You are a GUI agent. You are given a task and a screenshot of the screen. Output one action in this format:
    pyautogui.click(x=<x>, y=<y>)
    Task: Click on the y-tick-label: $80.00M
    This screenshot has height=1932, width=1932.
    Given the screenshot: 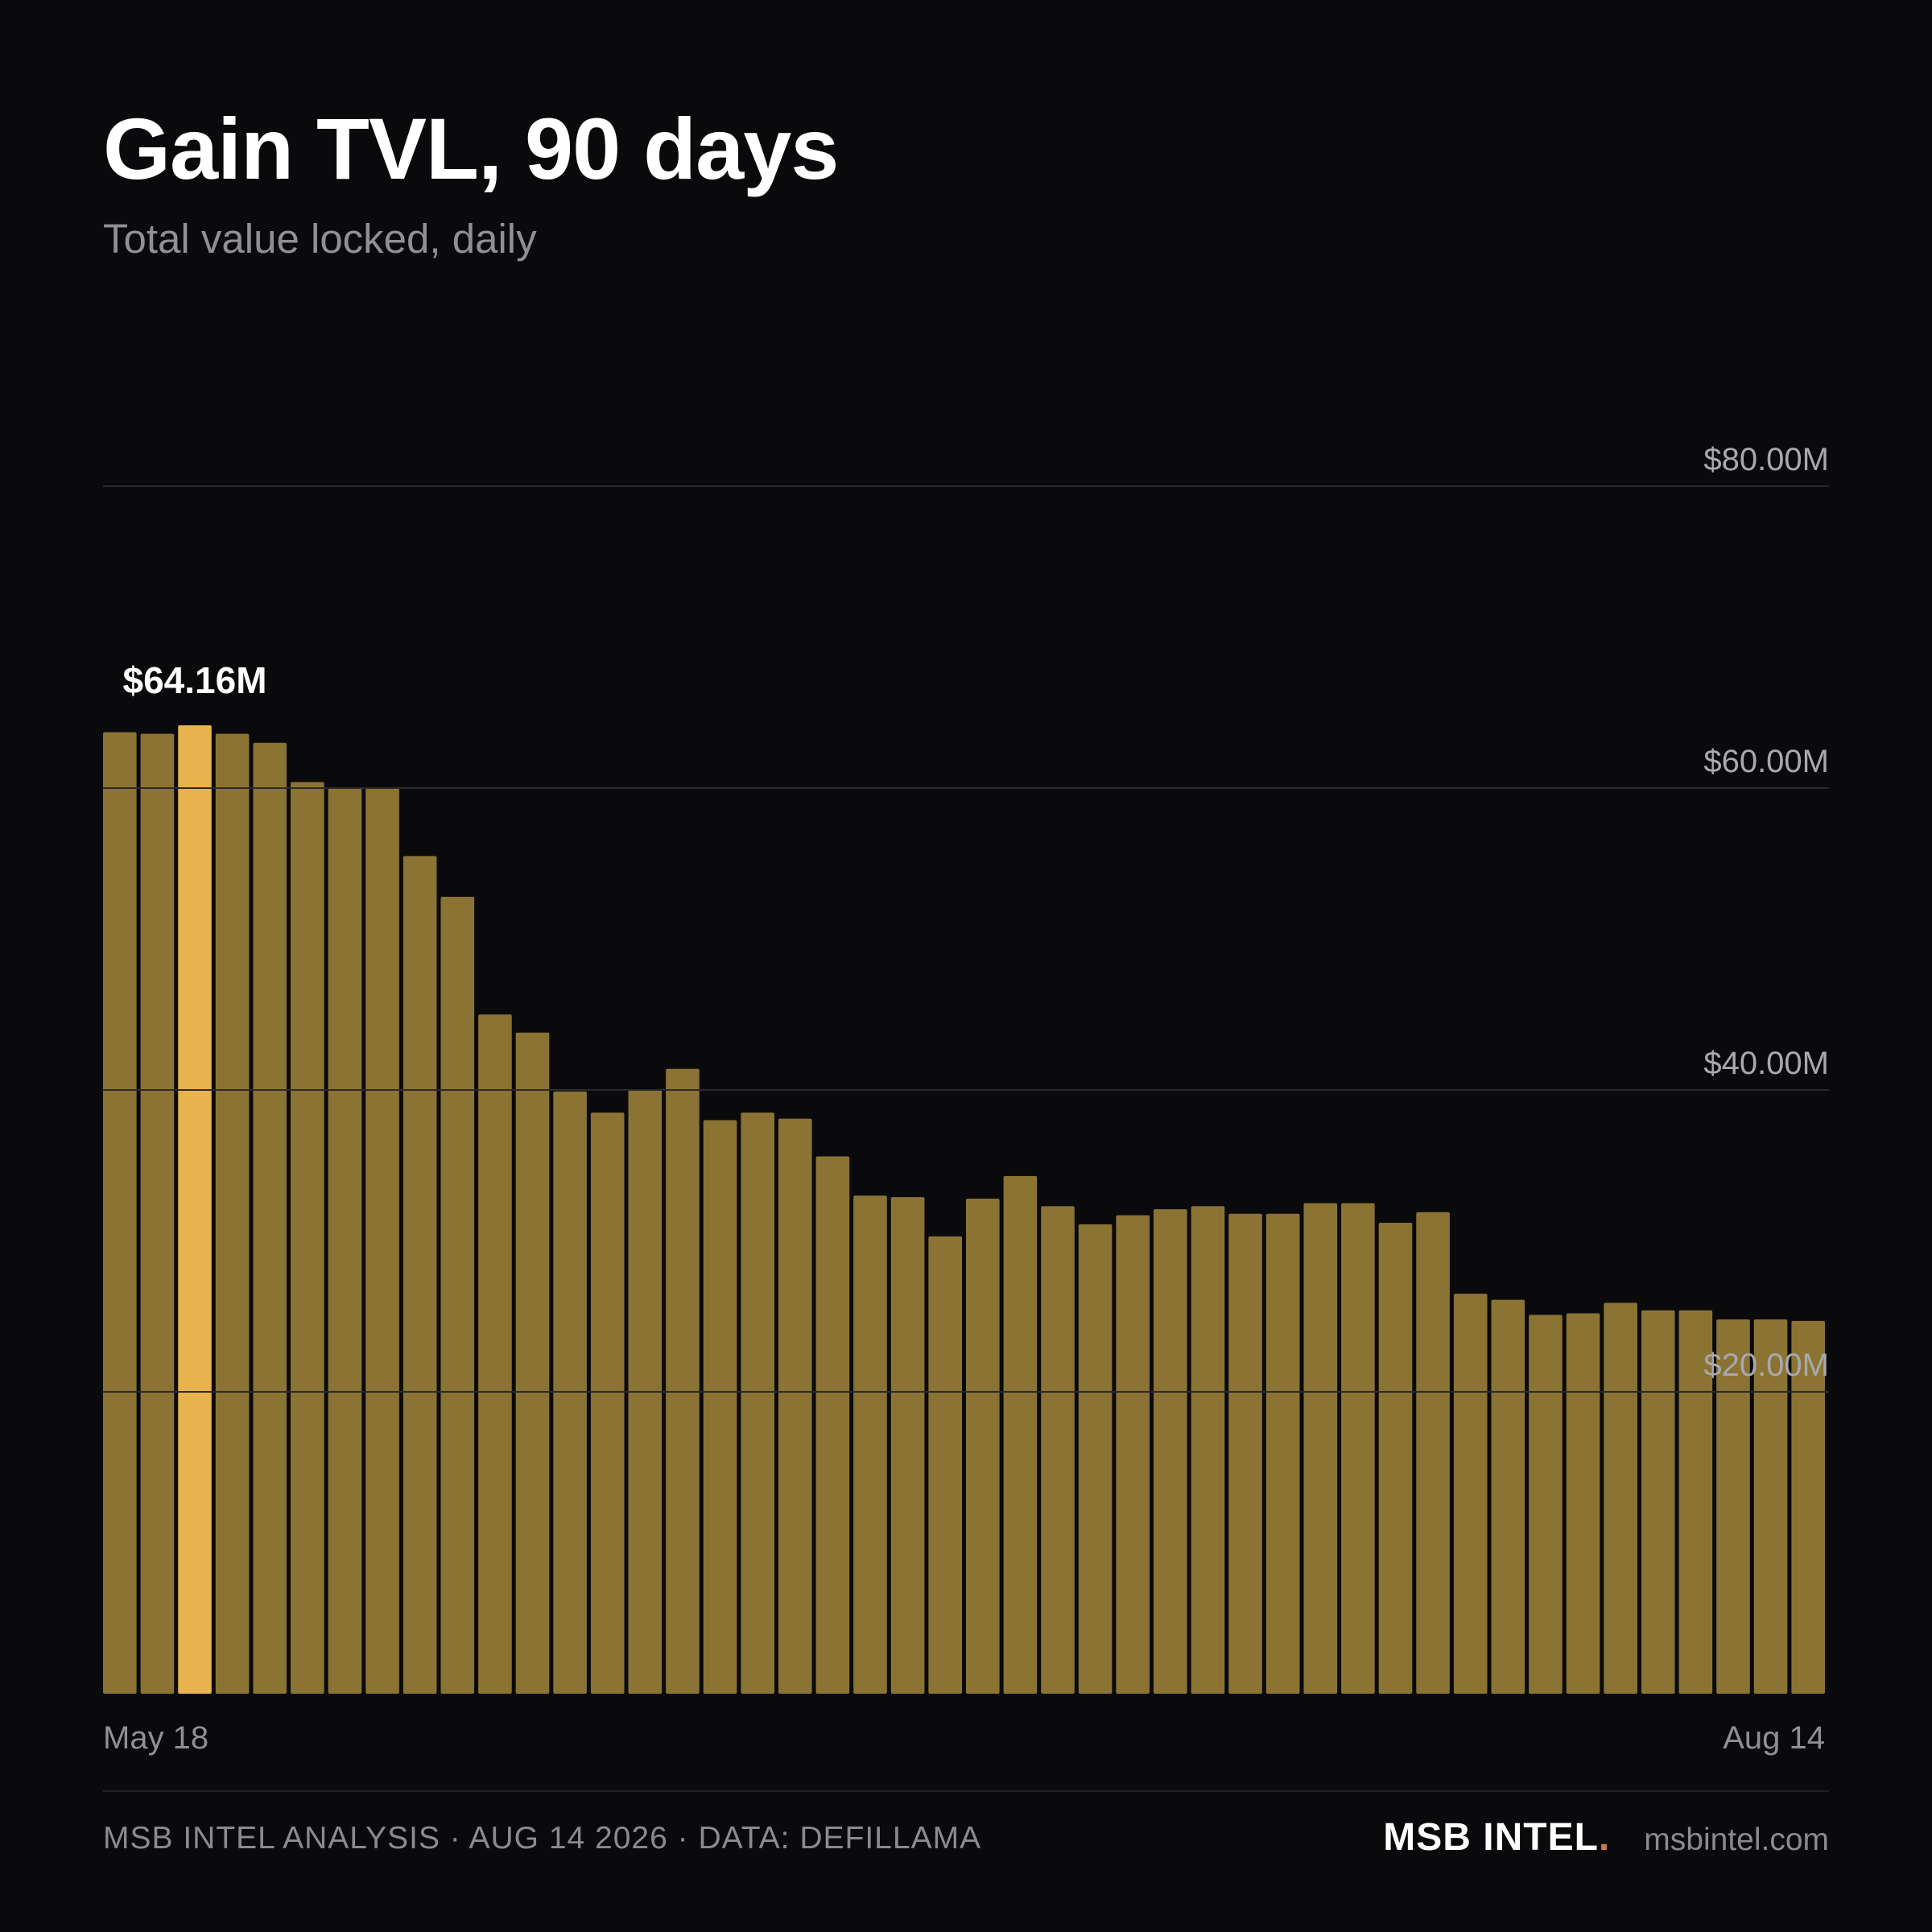 What is the action you would take?
    pyautogui.click(x=1766, y=459)
    